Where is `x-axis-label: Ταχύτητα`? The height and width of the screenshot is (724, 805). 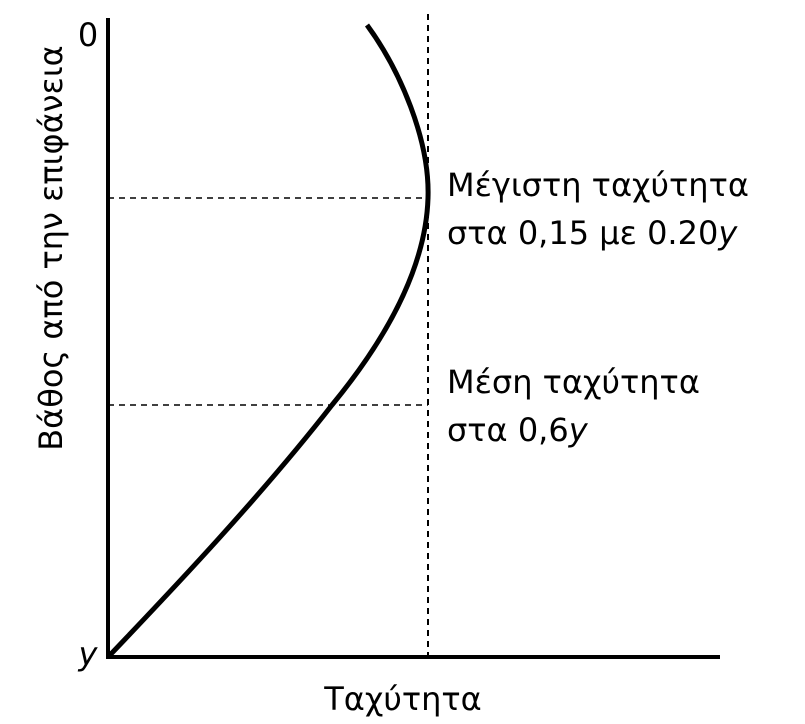
x-axis-label: Ταχύτητα is located at coordinates (402, 699).